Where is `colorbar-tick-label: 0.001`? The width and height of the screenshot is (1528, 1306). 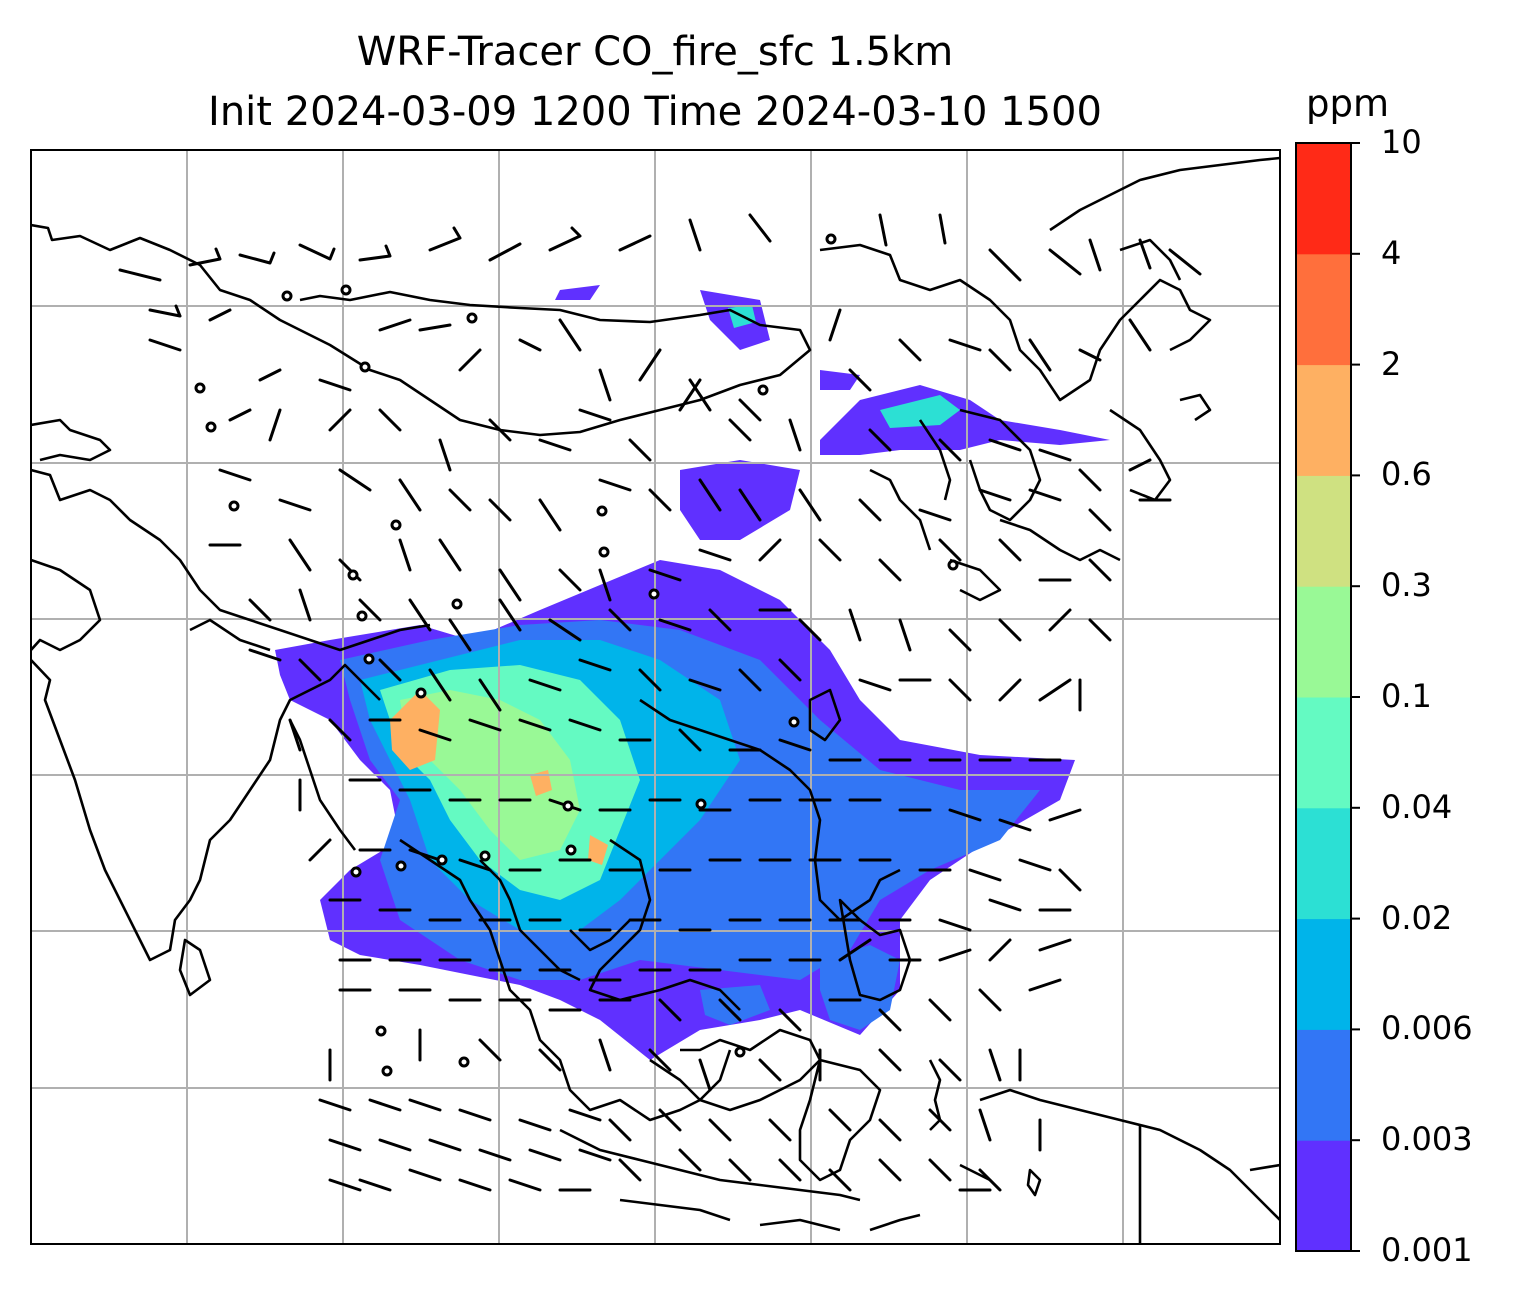
colorbar-tick-label: 0.001 is located at coordinates (1427, 1250).